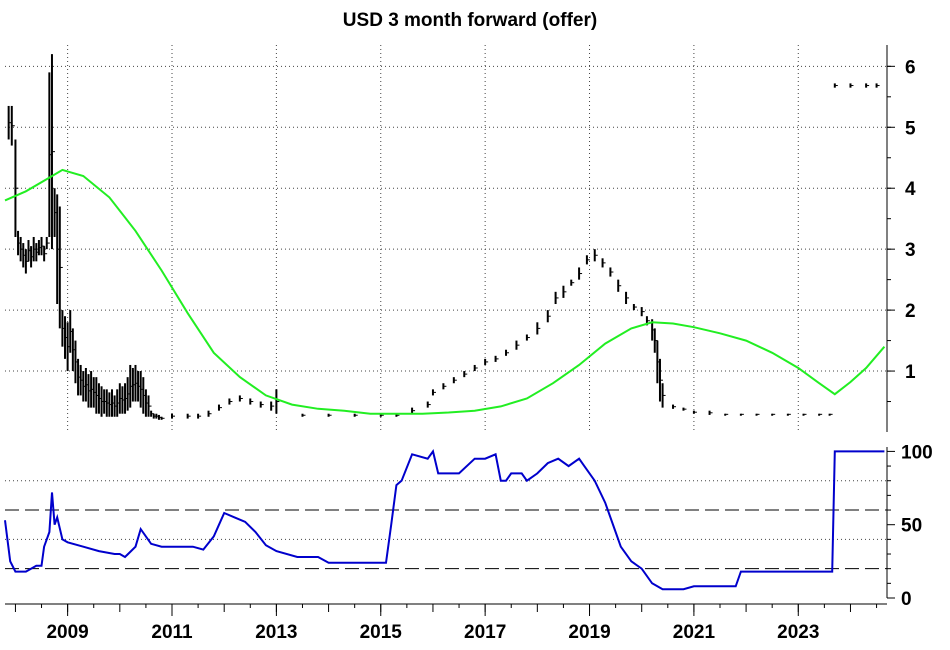  I want to click on upper-ytick-label-0: 1, so click(910, 372).